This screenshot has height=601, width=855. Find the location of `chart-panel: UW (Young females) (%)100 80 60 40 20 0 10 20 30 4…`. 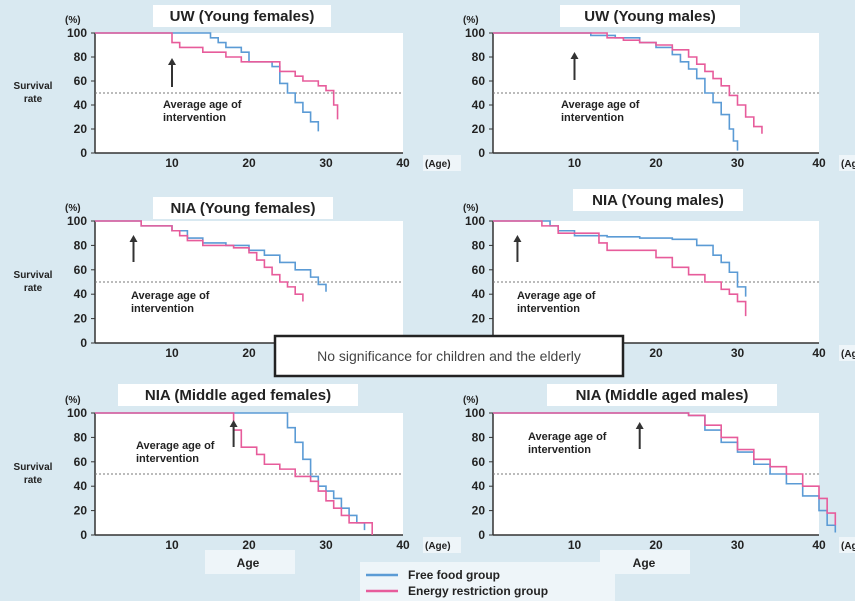

chart-panel: UW (Young females) (%)100 80 60 40 20 0 10 20 30 4… is located at coordinates (237, 88).